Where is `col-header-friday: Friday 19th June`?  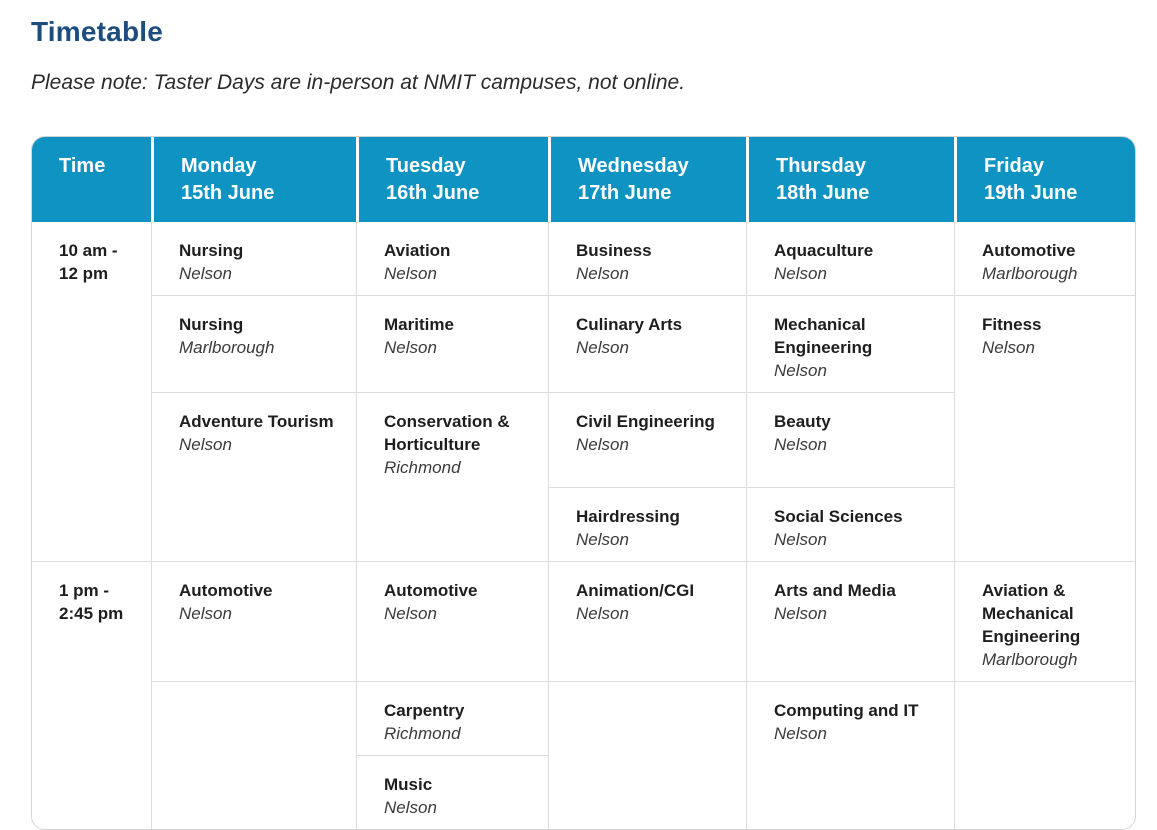 col-header-friday: Friday 19th June is located at coordinates (1044, 179).